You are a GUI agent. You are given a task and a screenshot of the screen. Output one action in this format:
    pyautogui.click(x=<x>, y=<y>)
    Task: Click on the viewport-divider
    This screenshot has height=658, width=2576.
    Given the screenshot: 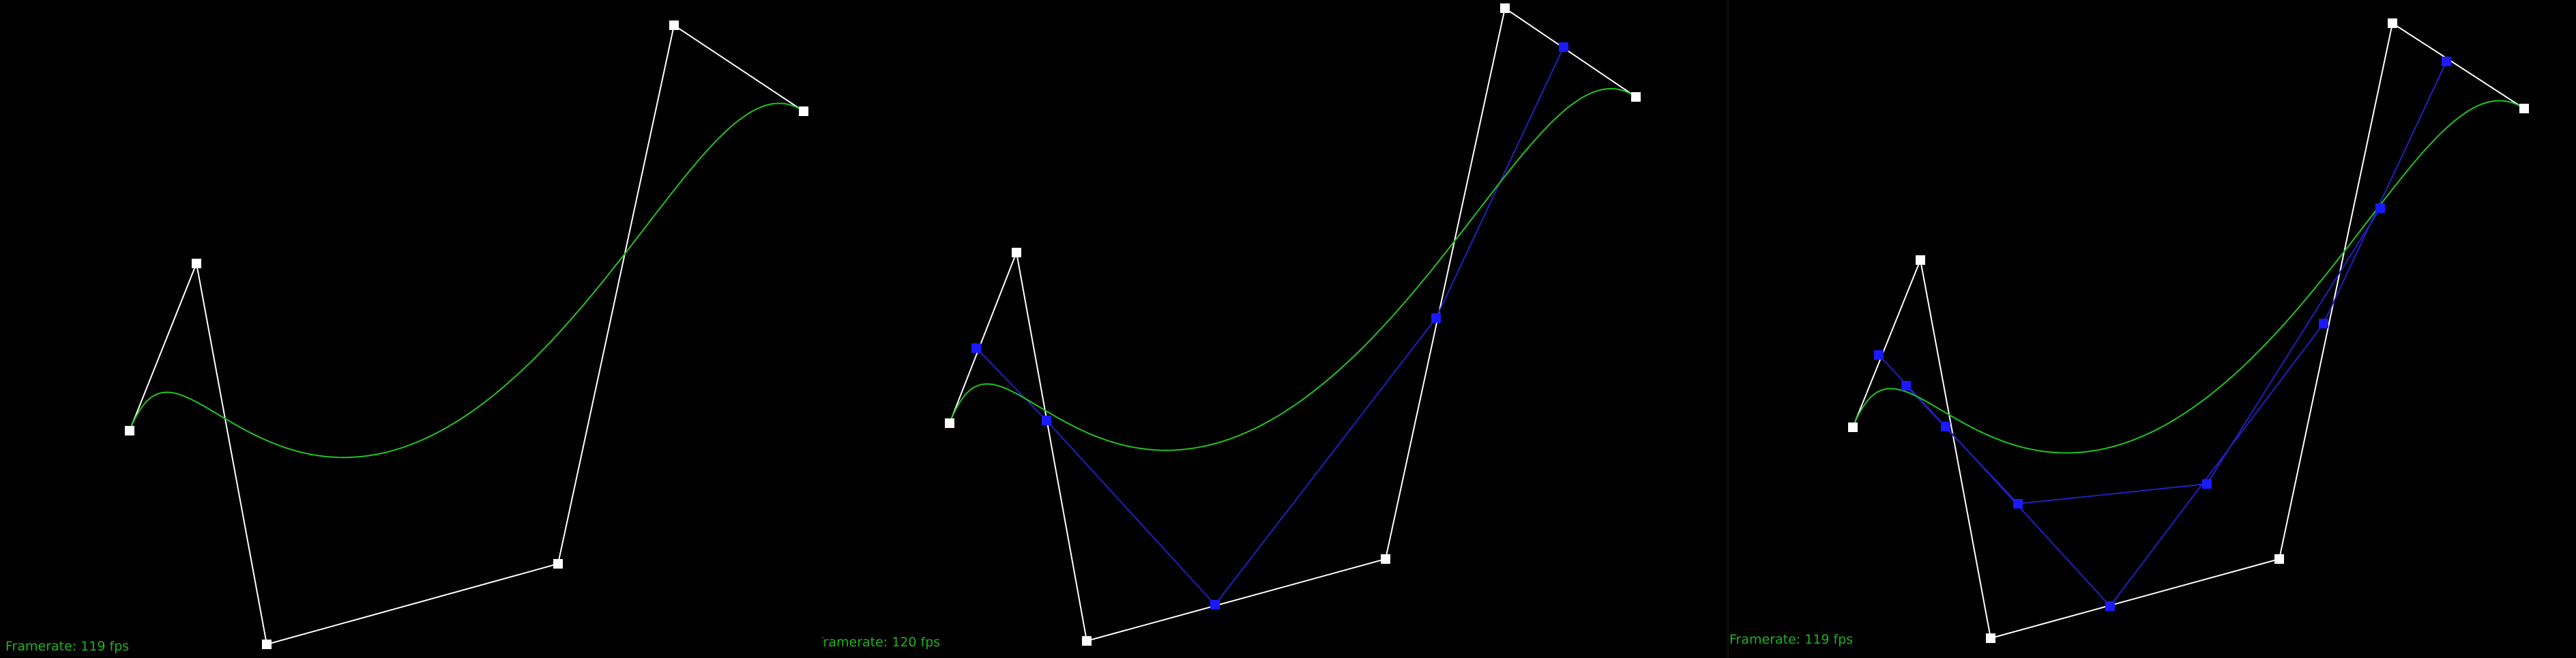 What is the action you would take?
    pyautogui.click(x=1728, y=329)
    